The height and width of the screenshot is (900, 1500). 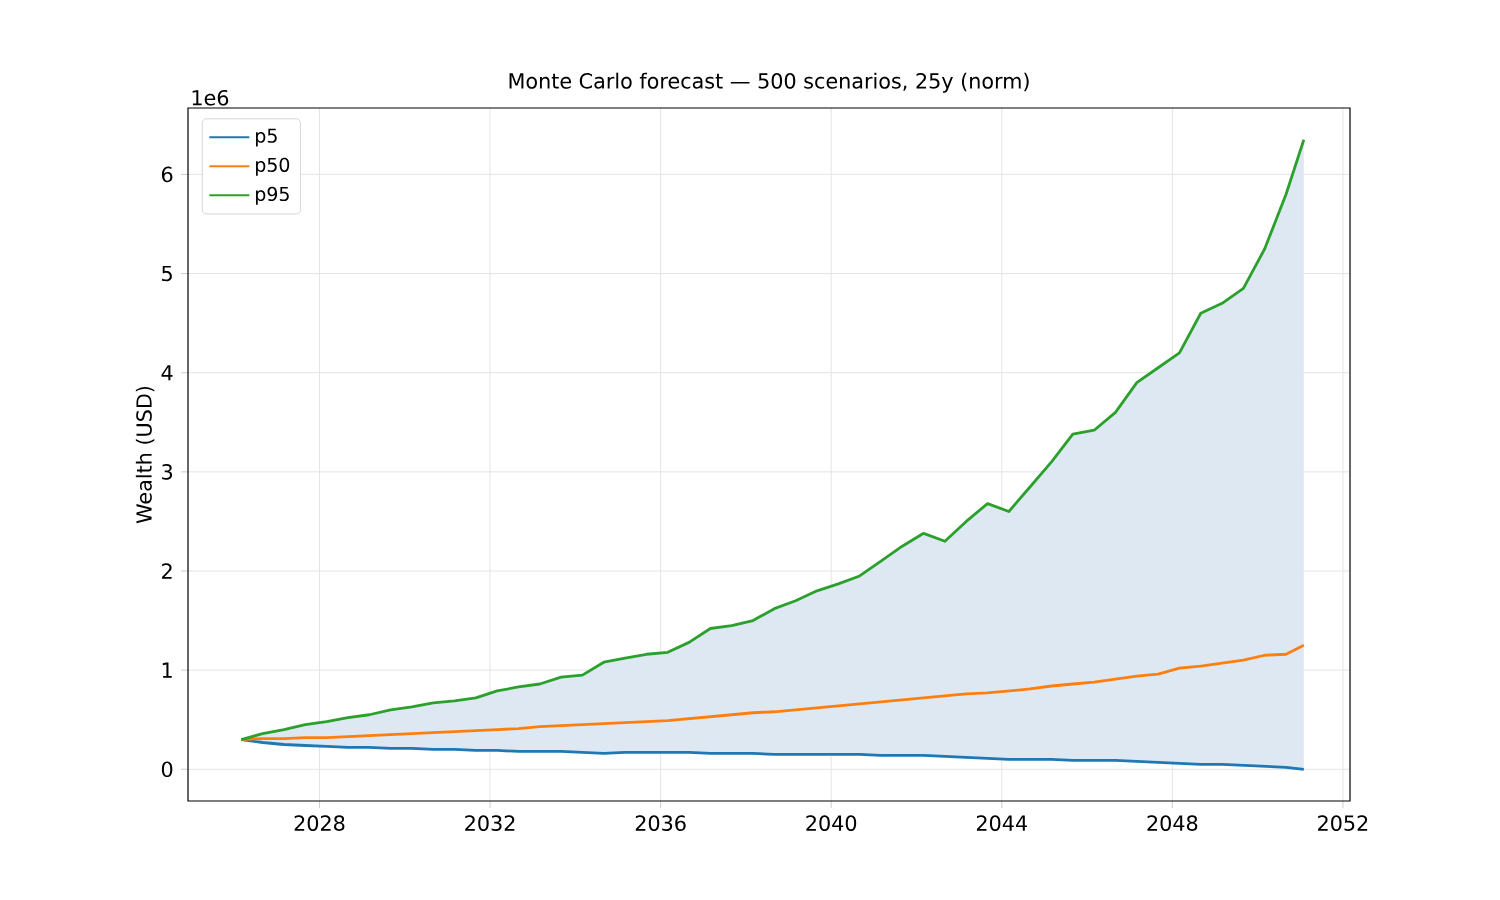 What do you see at coordinates (769, 82) in the screenshot?
I see `chart-title: Monte Carlo forecast — 500 scenarios, 25y (norm)` at bounding box center [769, 82].